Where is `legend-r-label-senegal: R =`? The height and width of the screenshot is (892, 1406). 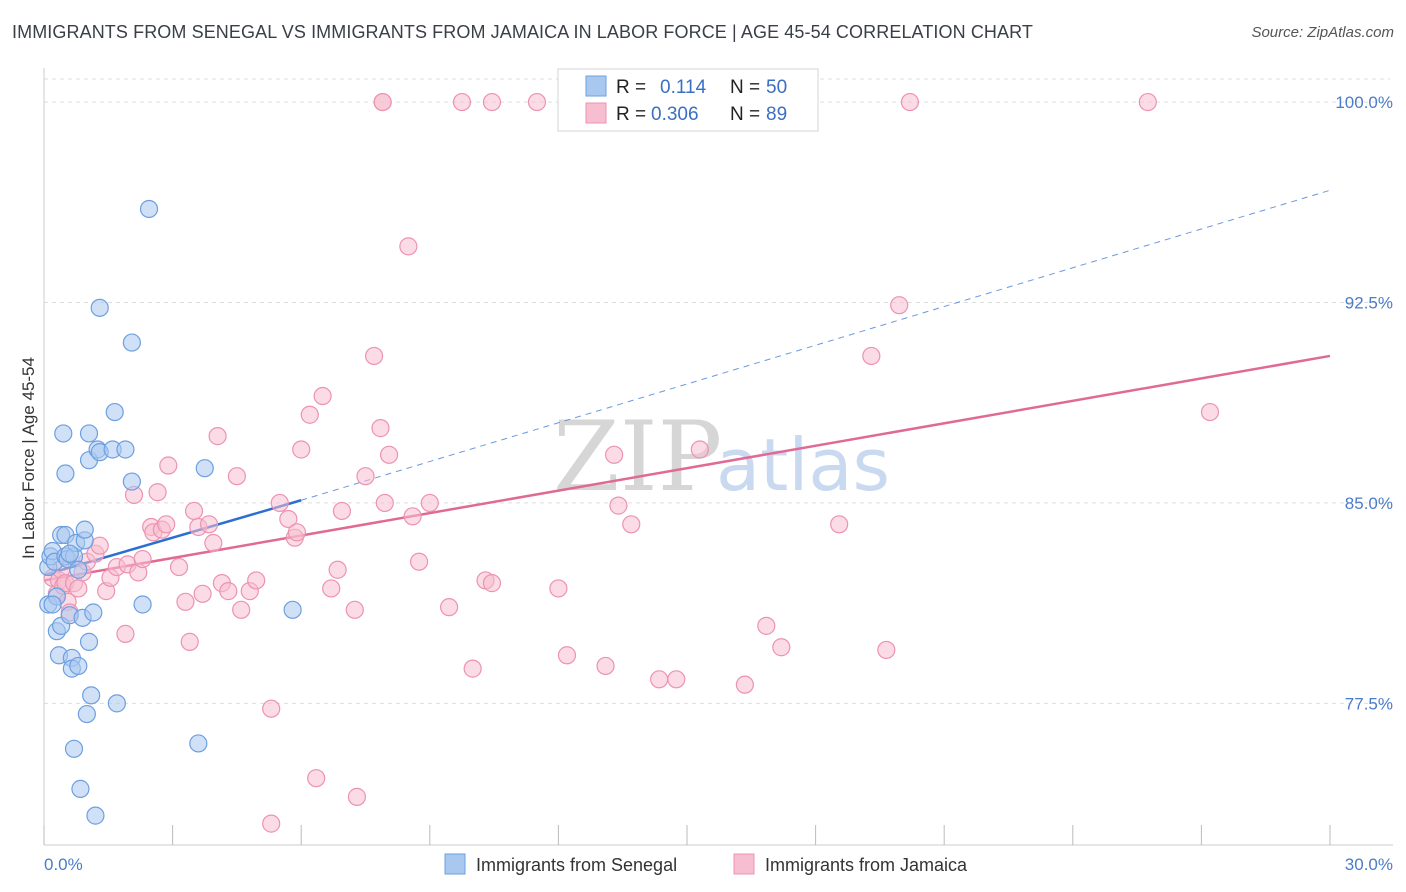 legend-r-label-senegal: R = is located at coordinates (631, 87).